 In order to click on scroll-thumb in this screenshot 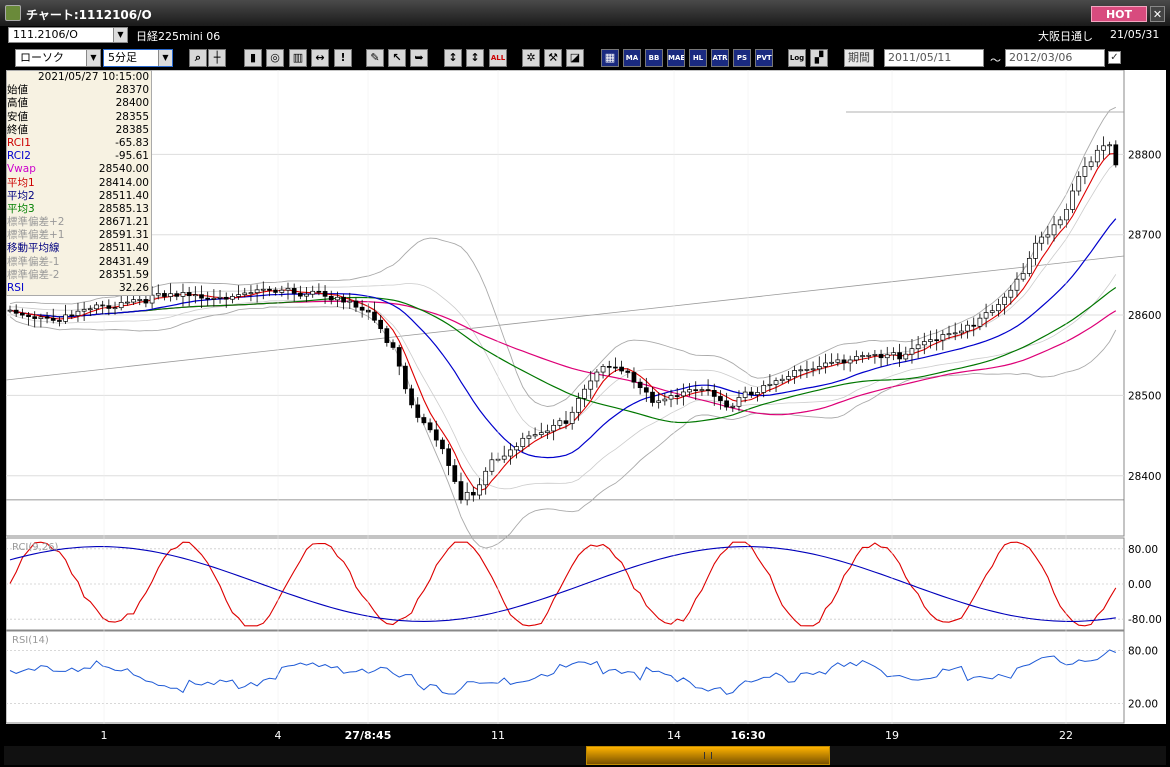, I will do `click(708, 755)`.